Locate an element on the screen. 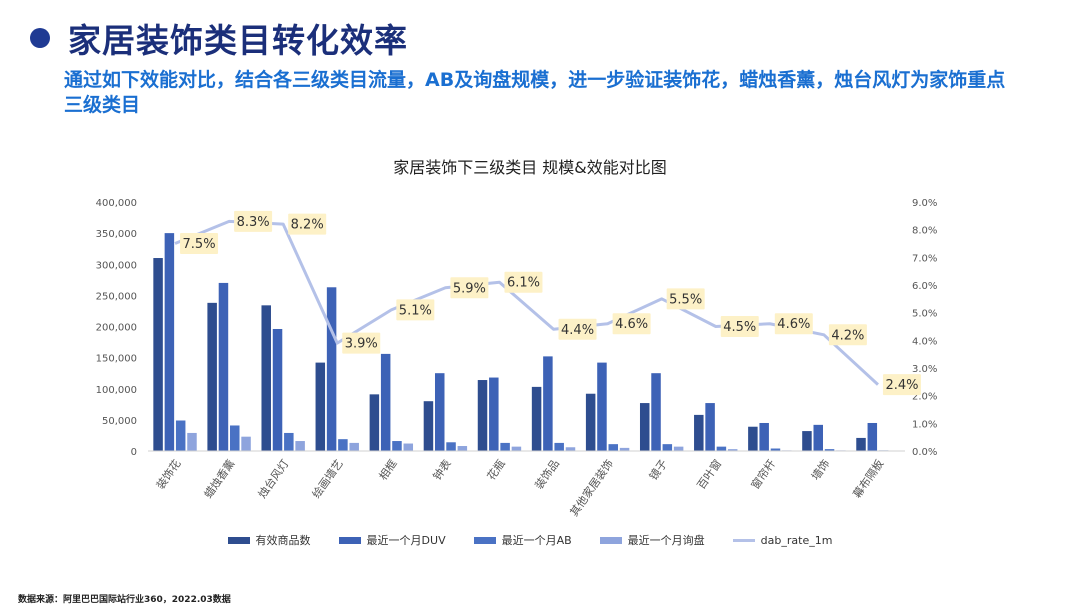 The width and height of the screenshot is (1080, 608). rate-data-label: 4.6% is located at coordinates (793, 324).